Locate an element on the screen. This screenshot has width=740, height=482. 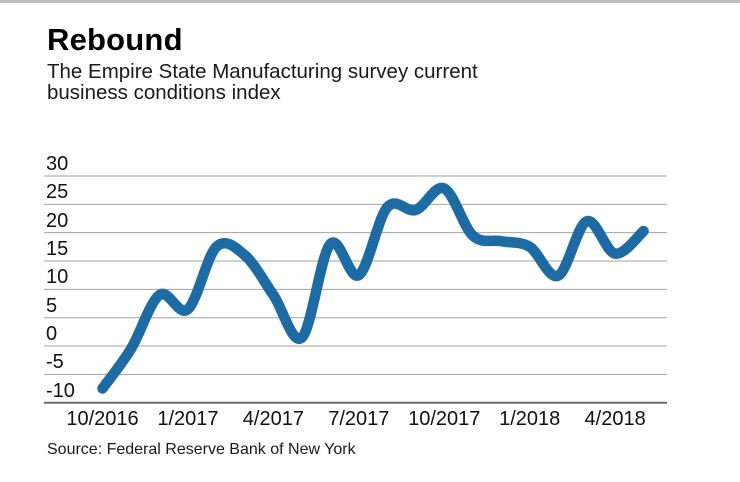
y-tick-label: 20 is located at coordinates (57, 220).